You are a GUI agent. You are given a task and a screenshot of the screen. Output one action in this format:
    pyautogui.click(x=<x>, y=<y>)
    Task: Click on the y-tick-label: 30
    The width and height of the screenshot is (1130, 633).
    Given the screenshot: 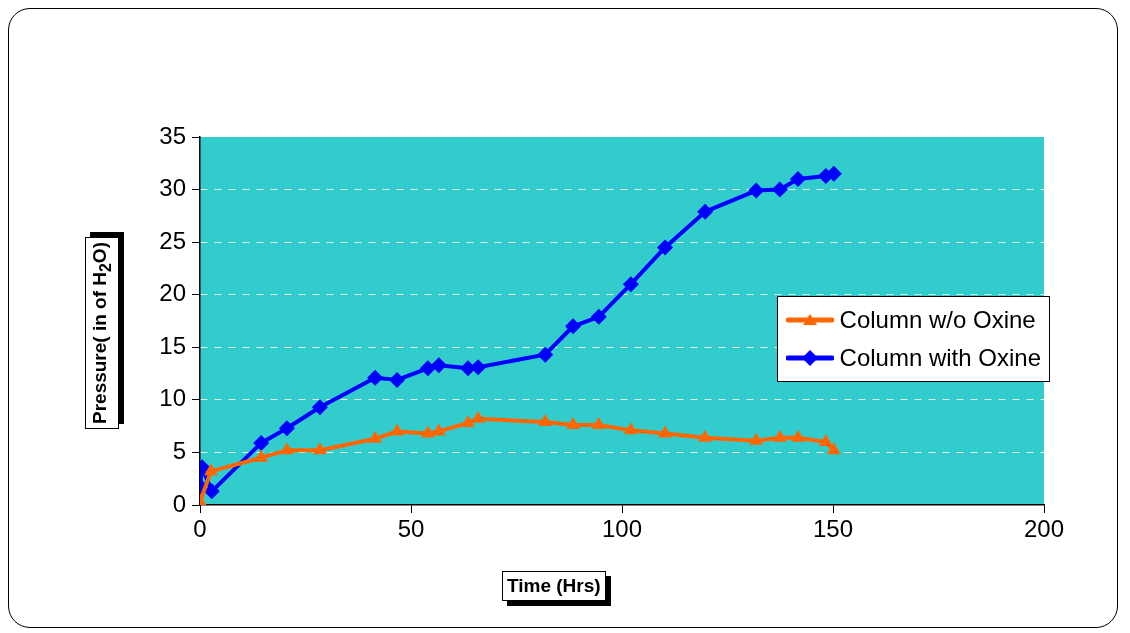 What is the action you would take?
    pyautogui.click(x=172, y=188)
    